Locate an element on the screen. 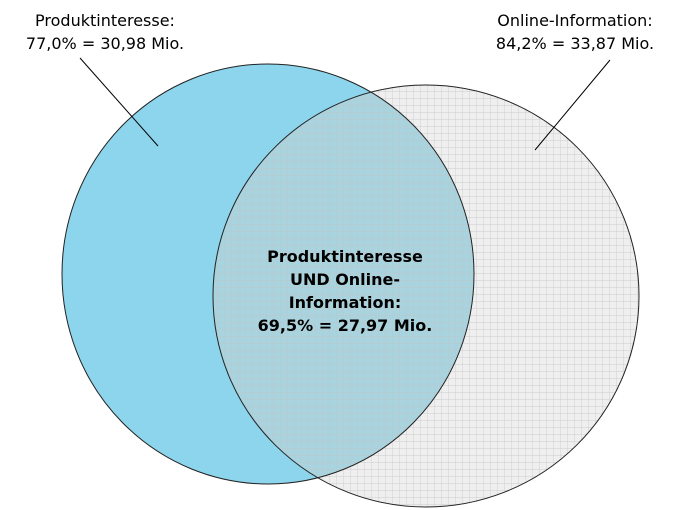 This screenshot has width=674, height=510. intersection-label: 69,5% = 27,97 Mio. is located at coordinates (345, 325).